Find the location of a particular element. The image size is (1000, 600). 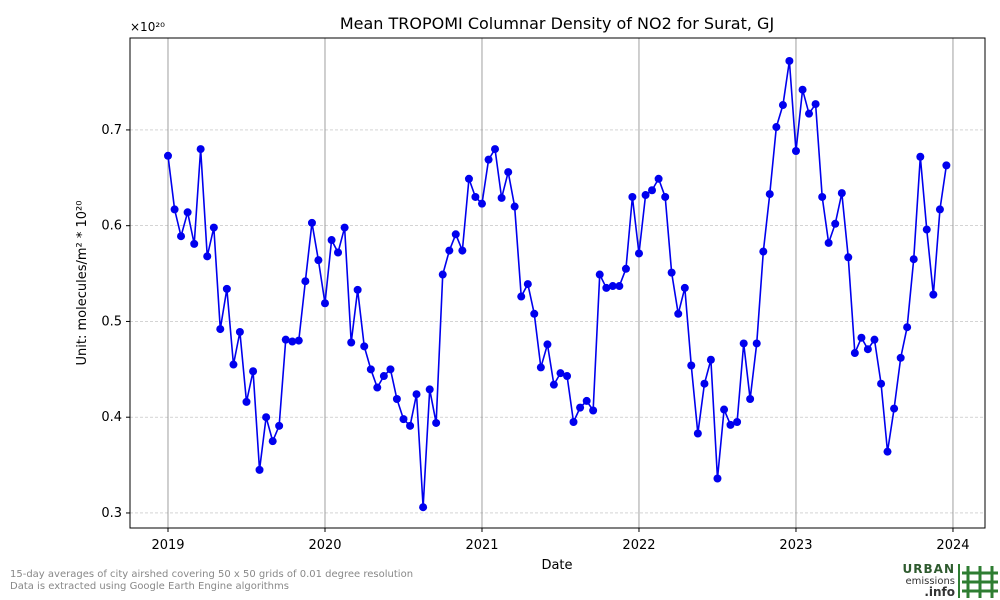

logo-text: URBAN is located at coordinates (929, 569).